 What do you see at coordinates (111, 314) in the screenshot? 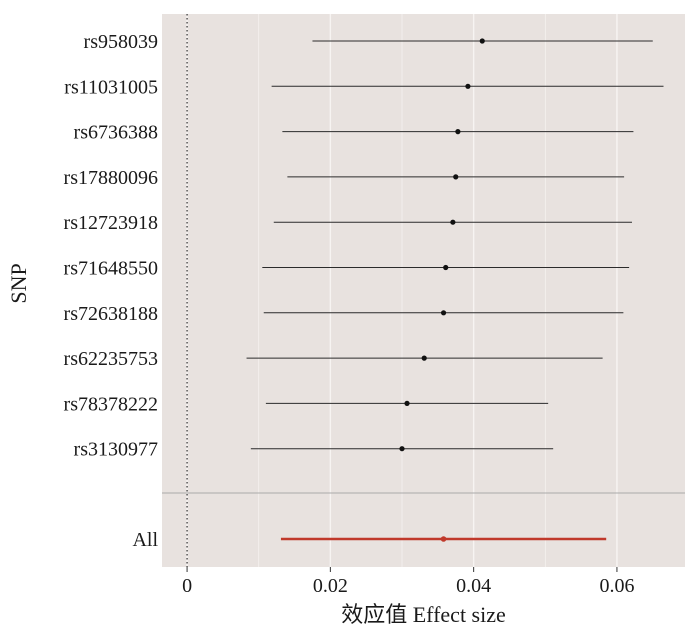
I see `y-tick-label: rs72638188` at bounding box center [111, 314].